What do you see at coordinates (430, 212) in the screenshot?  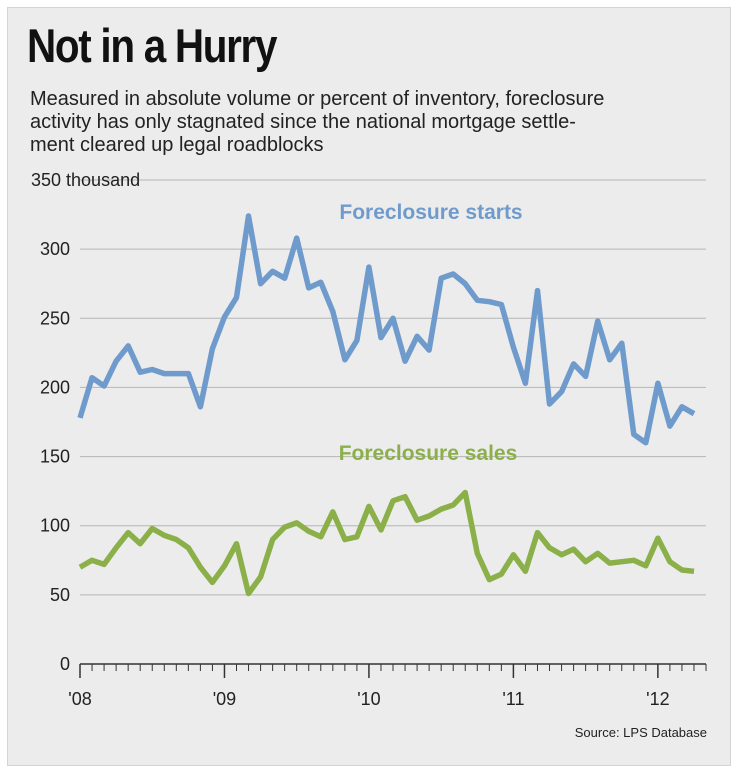 I see `annotation-foreclosure-starts: Foreclosure starts` at bounding box center [430, 212].